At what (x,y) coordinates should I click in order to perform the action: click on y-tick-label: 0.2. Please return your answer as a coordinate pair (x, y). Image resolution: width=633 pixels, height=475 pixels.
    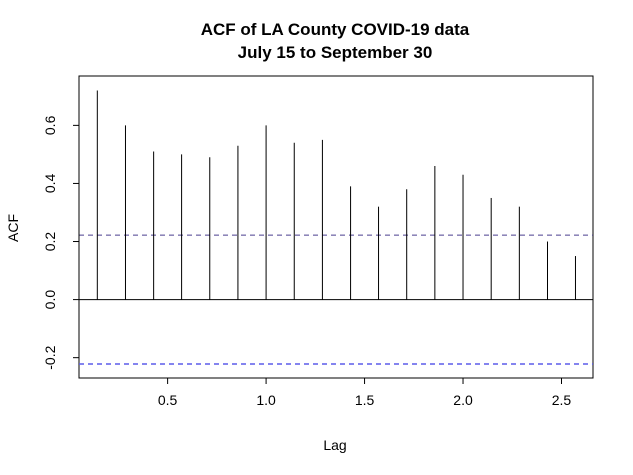
    Looking at the image, I should click on (50, 242).